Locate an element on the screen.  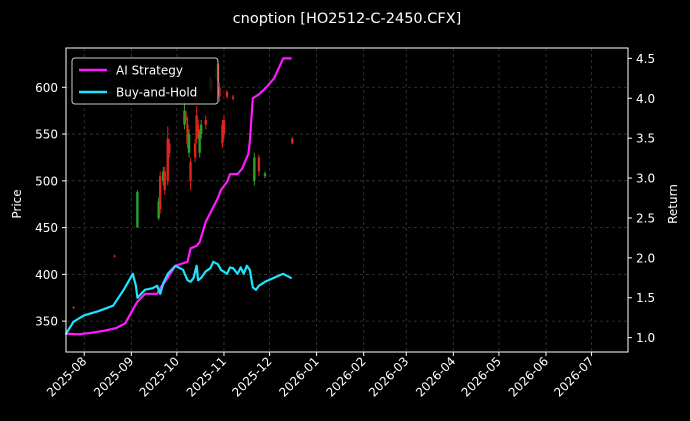
y2-tick-label: 3.0 is located at coordinates (645, 179).